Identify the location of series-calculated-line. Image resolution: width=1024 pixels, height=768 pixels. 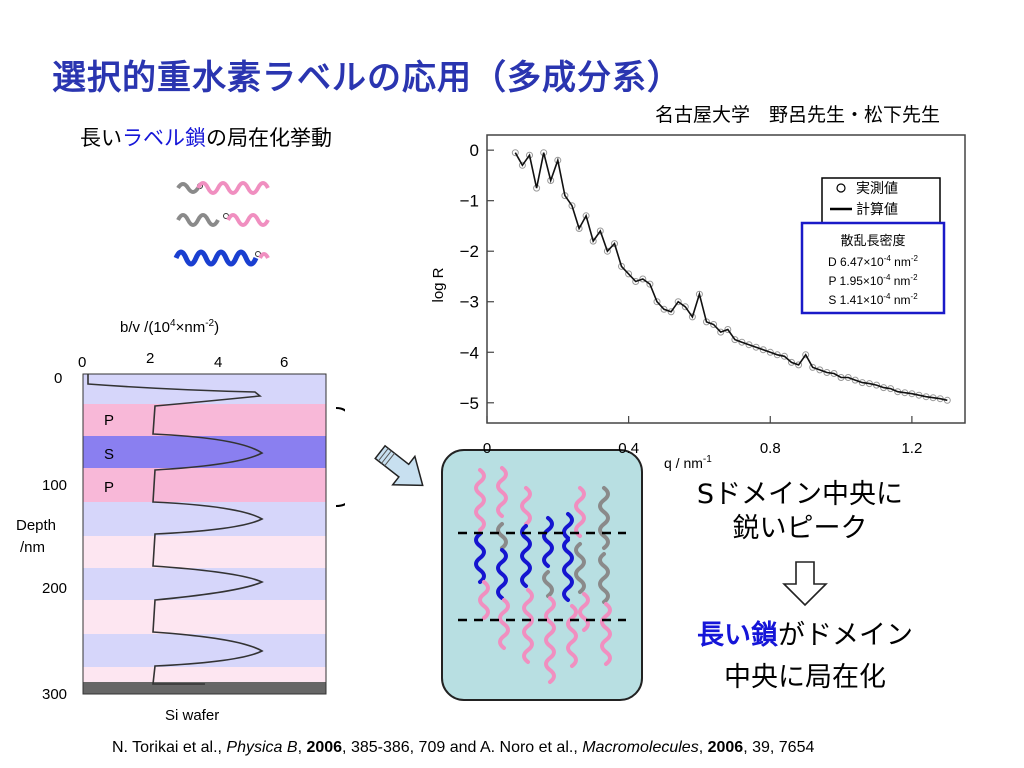
(731, 277).